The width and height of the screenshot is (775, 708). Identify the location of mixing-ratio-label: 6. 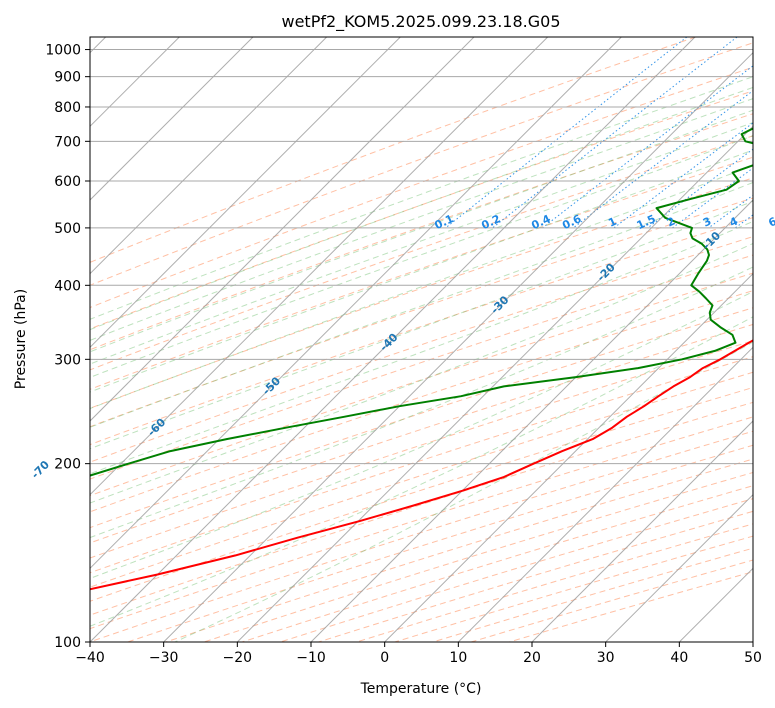
(770, 222).